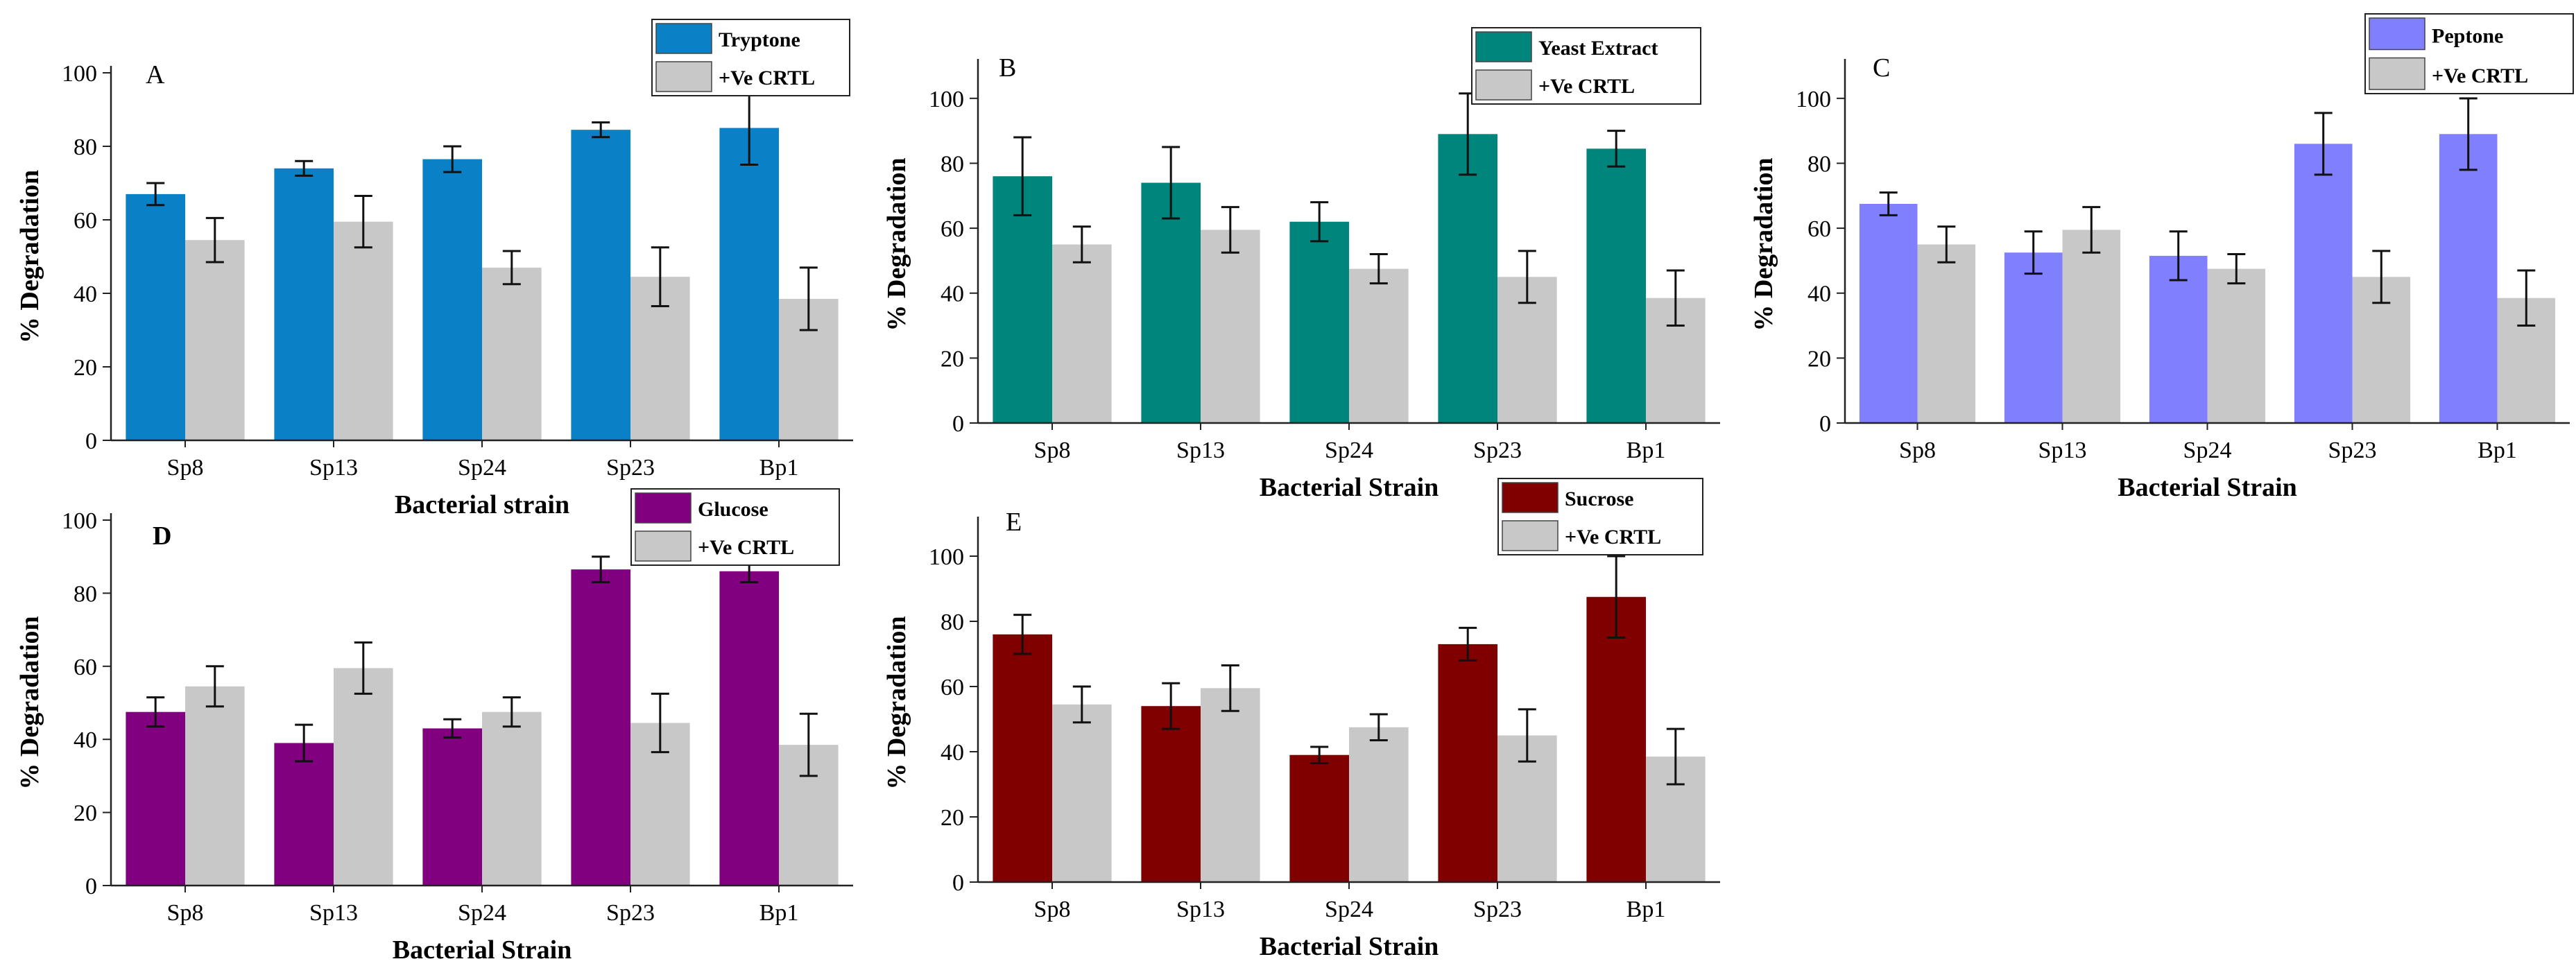 The width and height of the screenshot is (2576, 975). Describe the element at coordinates (1881, 68) in the screenshot. I see `panel-label: C` at that location.